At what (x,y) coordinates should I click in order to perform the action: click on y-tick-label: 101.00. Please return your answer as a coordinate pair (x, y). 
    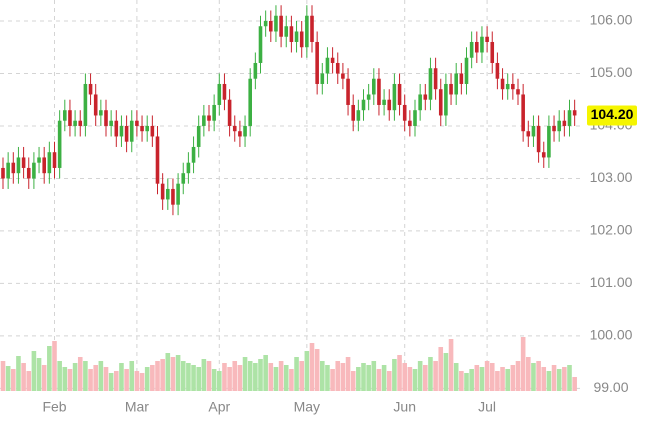
    Looking at the image, I should click on (611, 282).